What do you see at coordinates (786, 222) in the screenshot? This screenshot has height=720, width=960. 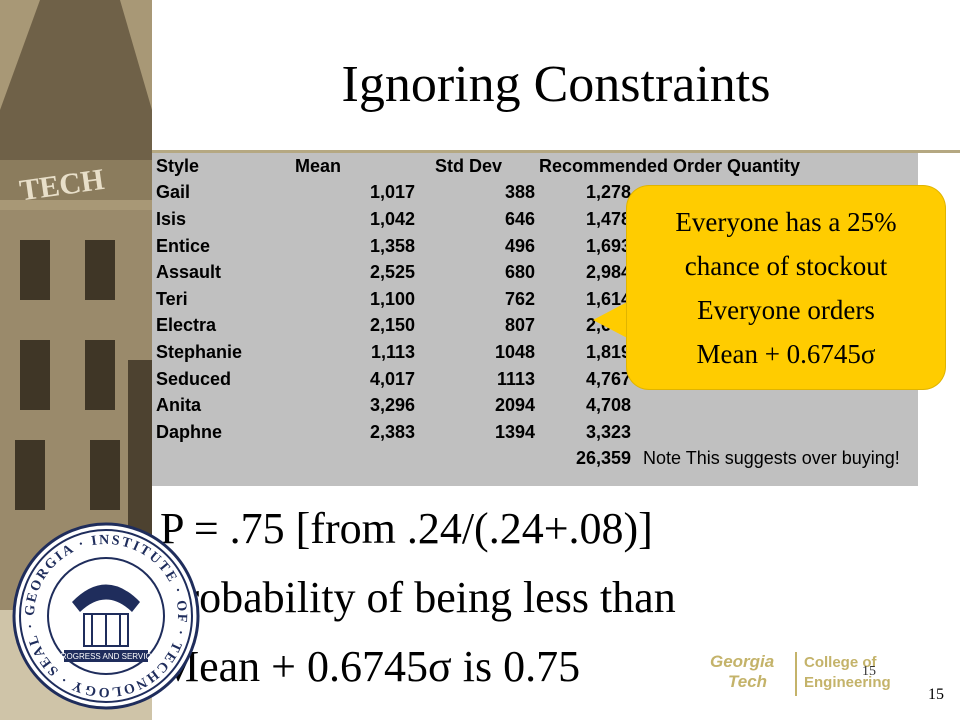 I see `callout-line: Everyone has a 25%` at bounding box center [786, 222].